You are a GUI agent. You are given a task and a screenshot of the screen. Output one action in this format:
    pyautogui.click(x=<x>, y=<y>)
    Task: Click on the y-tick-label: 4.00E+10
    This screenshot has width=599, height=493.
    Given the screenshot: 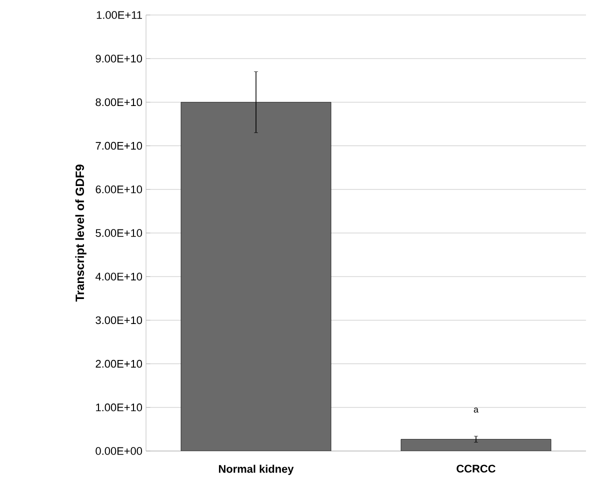 What is the action you would take?
    pyautogui.click(x=119, y=276)
    